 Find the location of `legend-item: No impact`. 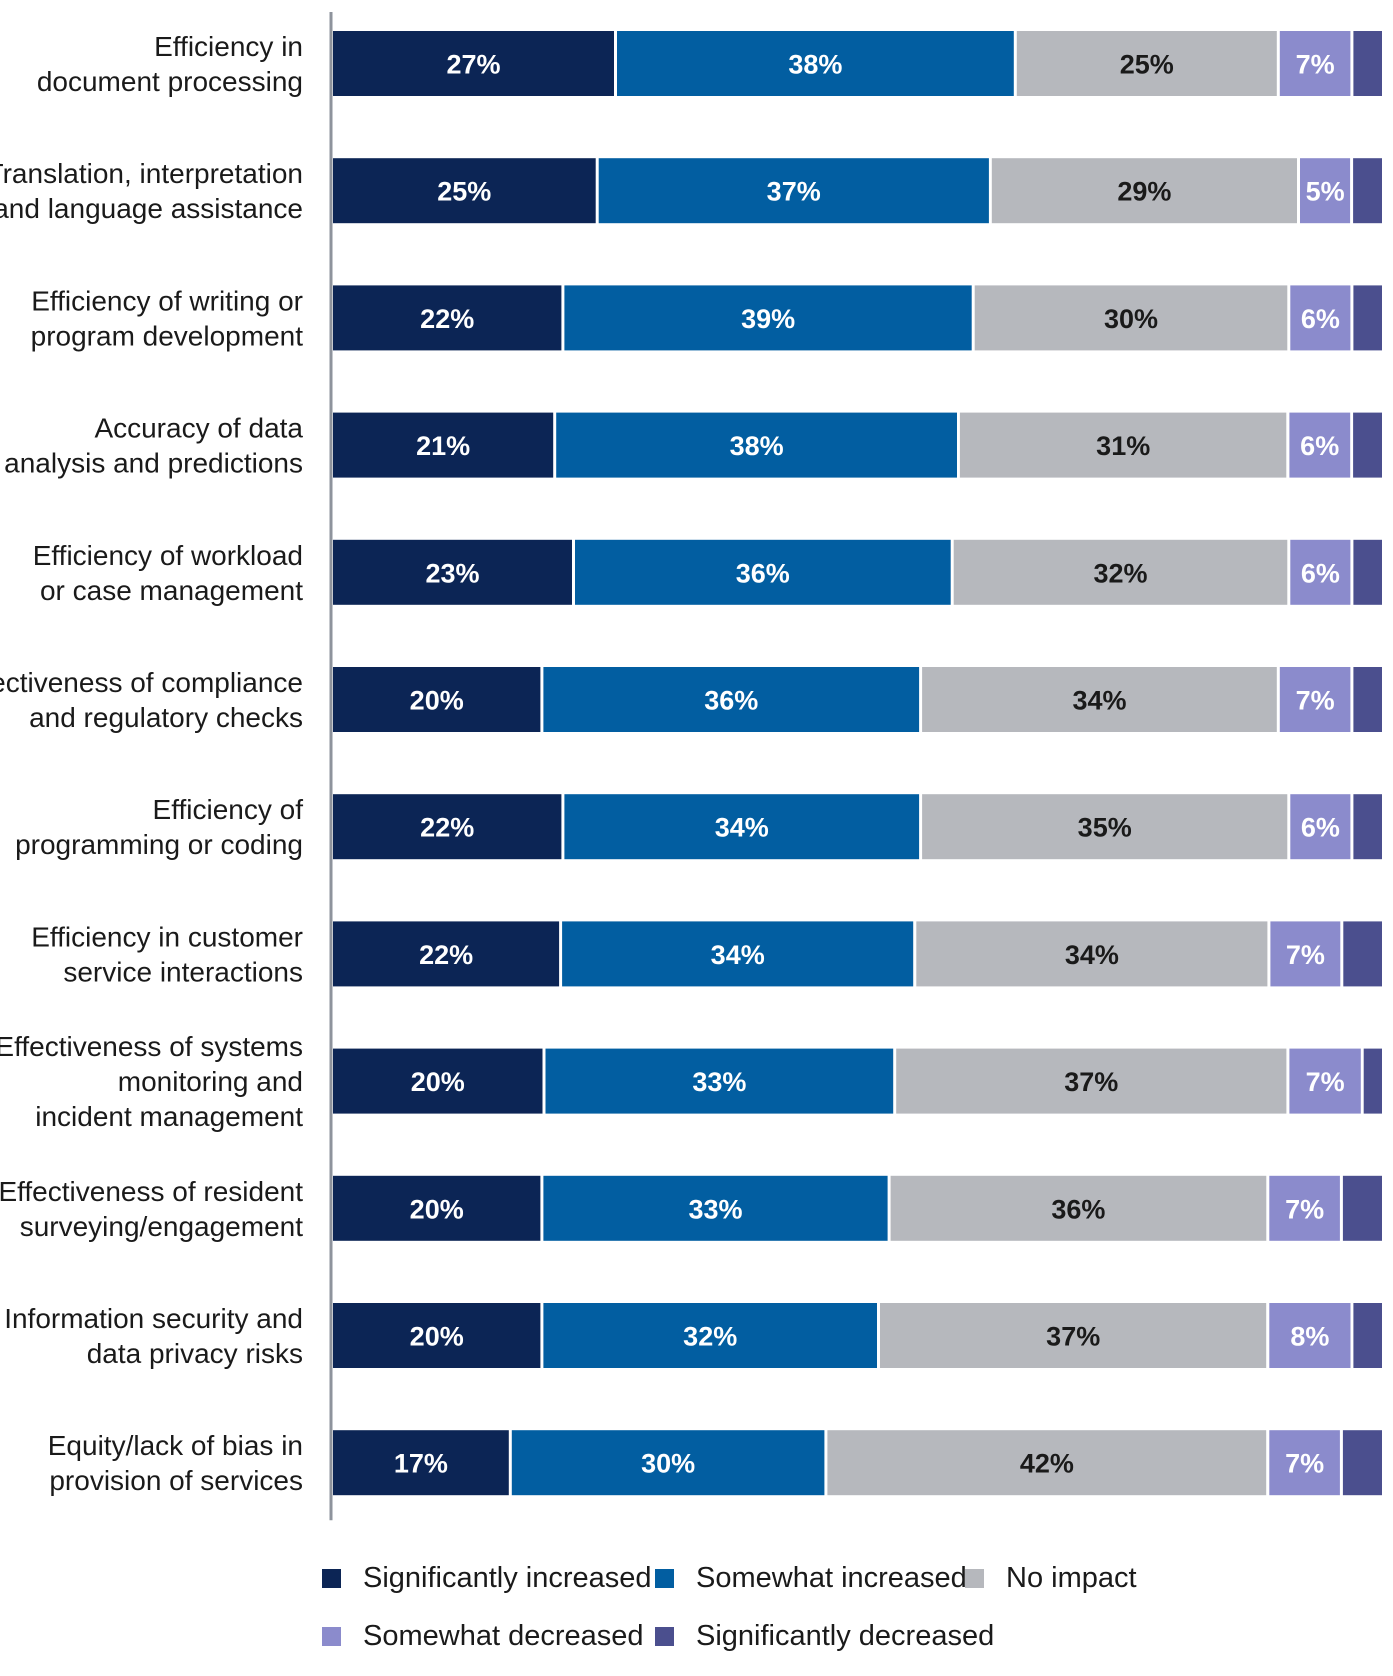

legend-item: No impact is located at coordinates (1051, 1578).